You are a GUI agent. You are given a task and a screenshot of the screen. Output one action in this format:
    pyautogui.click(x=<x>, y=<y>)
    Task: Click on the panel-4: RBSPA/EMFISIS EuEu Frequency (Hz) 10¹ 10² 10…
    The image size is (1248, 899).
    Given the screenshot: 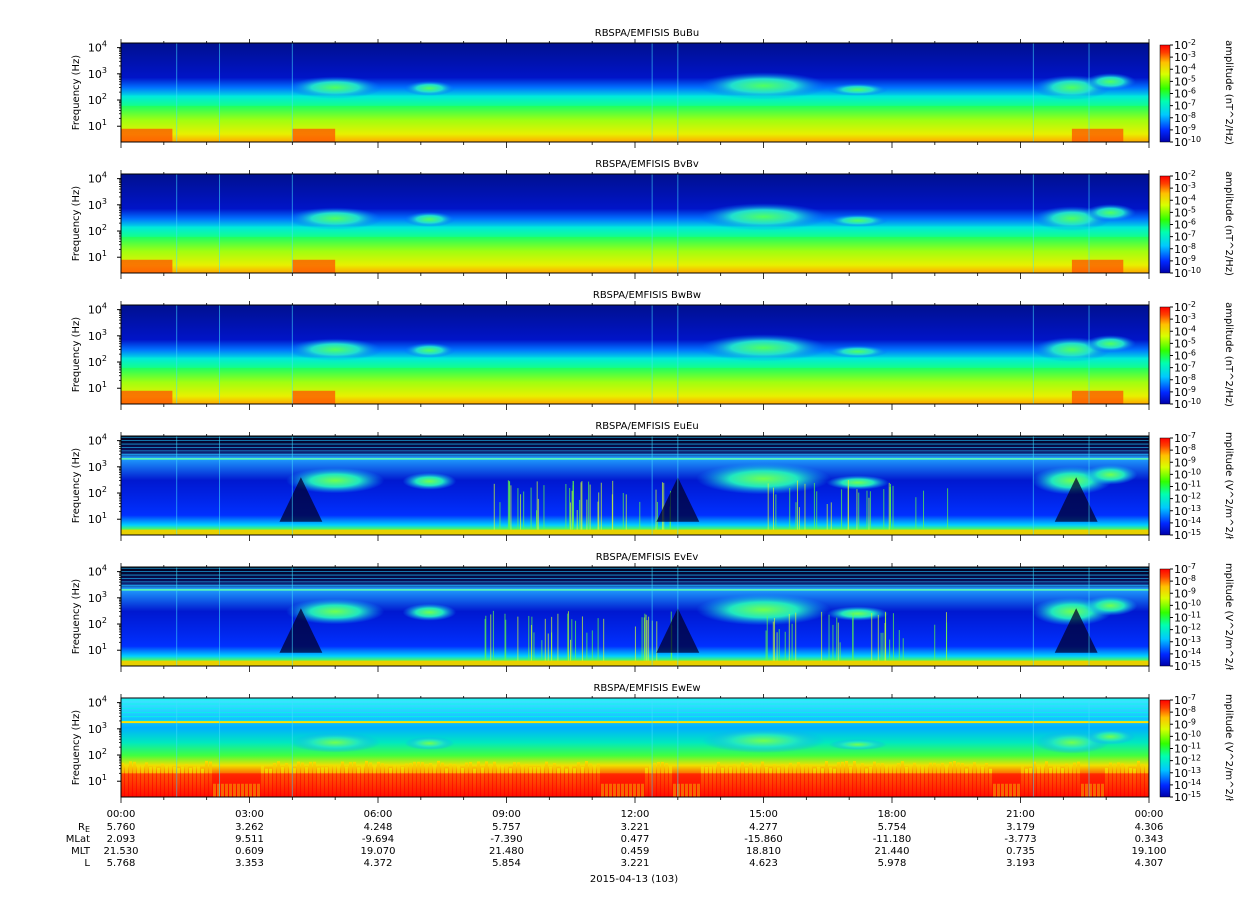 What is the action you would take?
    pyautogui.click(x=652, y=481)
    